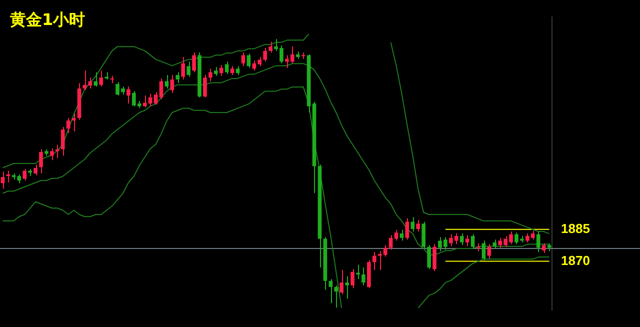 Image resolution: width=640 pixels, height=327 pixels. I want to click on chart-title: 黄金1小时, so click(48, 20).